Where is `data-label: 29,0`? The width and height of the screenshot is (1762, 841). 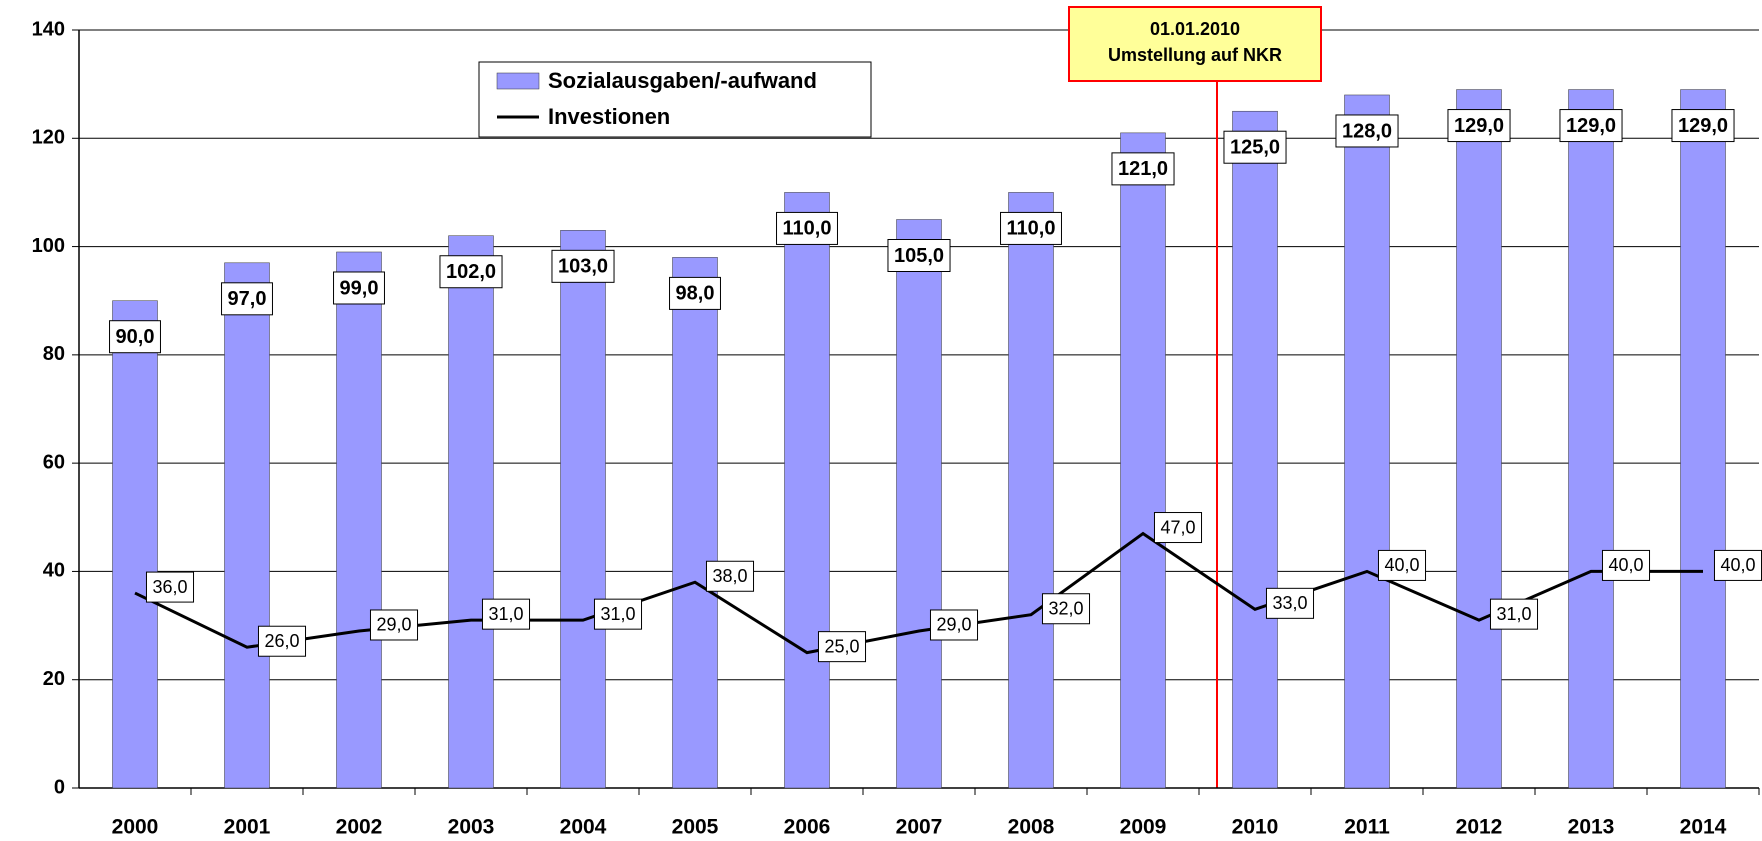
data-label: 29,0 is located at coordinates (394, 625).